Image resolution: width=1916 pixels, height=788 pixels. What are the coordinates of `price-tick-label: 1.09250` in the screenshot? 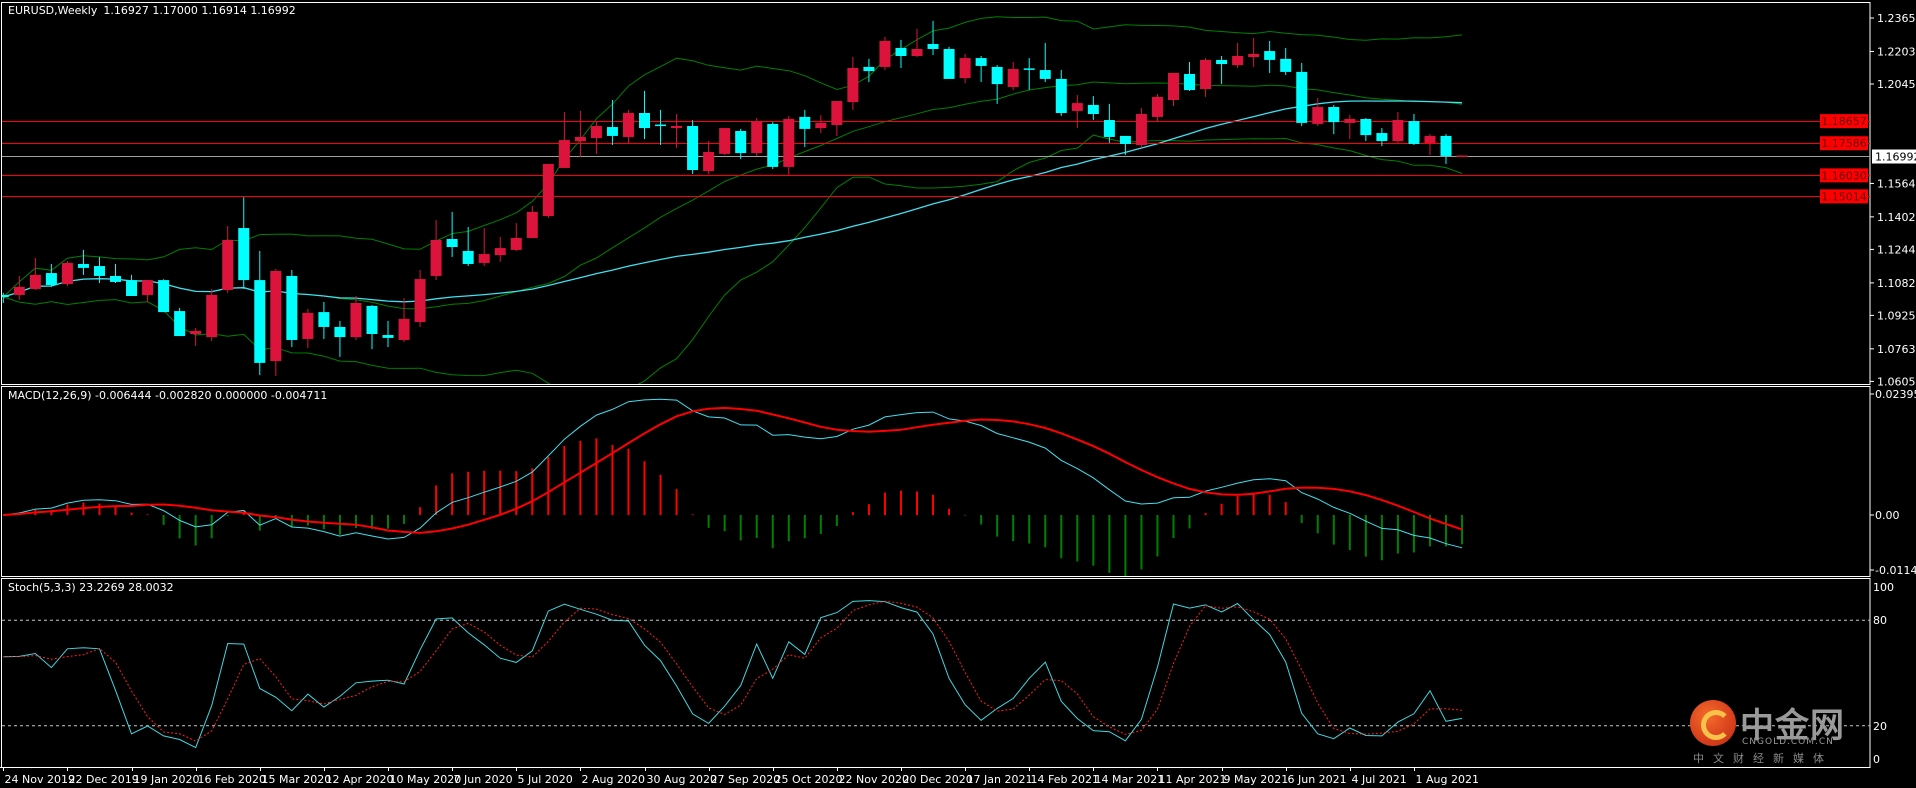 It's located at (1896, 315).